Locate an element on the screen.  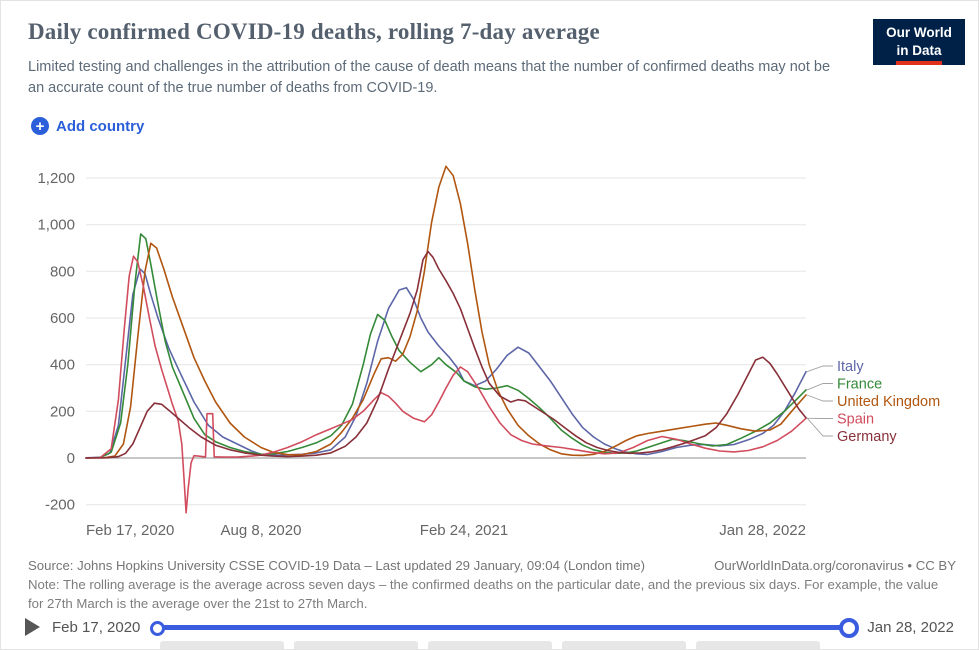
add-country-label: Add country is located at coordinates (100, 126).